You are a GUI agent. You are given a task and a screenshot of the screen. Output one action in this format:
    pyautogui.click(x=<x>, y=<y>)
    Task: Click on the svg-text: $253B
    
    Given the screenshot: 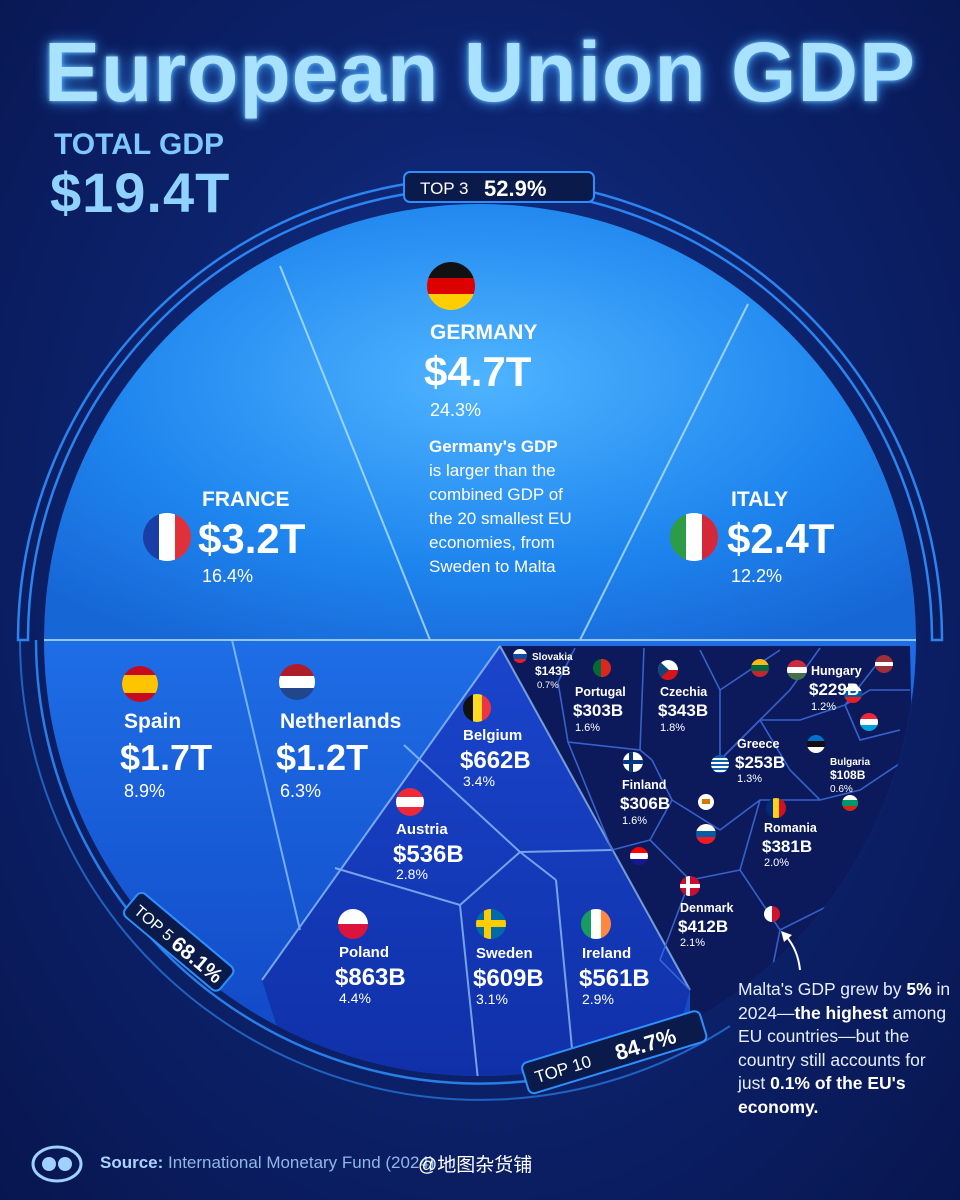 What is the action you would take?
    pyautogui.click(x=760, y=762)
    